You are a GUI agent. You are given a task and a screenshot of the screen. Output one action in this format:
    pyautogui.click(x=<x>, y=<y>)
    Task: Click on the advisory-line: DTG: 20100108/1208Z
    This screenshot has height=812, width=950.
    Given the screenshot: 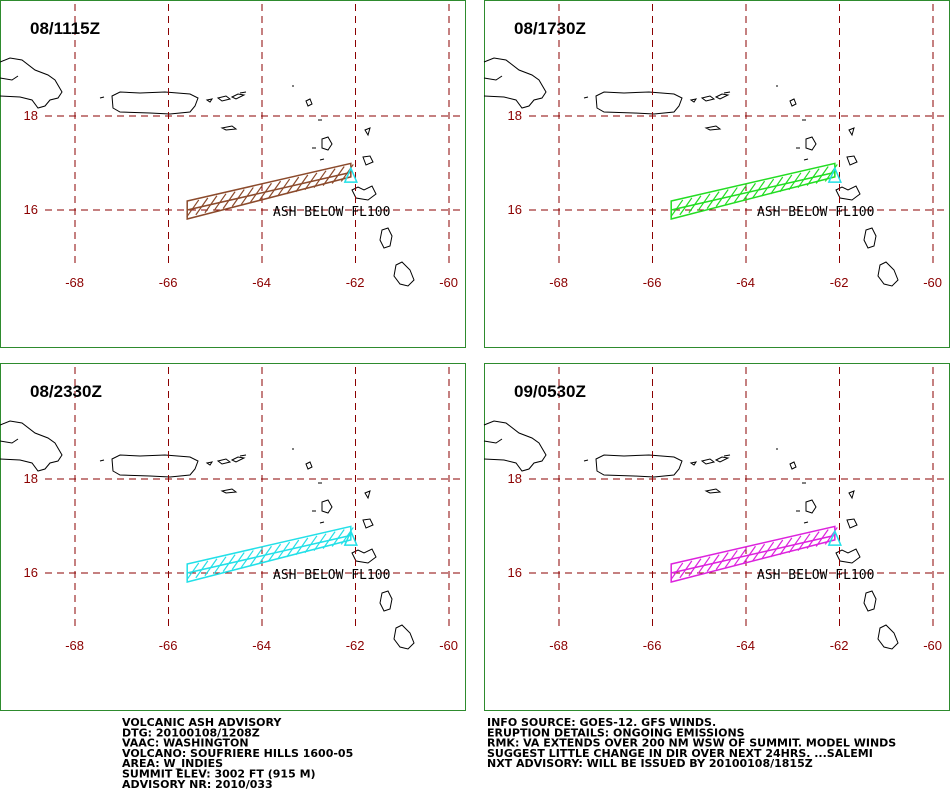 What is the action you would take?
    pyautogui.click(x=191, y=732)
    